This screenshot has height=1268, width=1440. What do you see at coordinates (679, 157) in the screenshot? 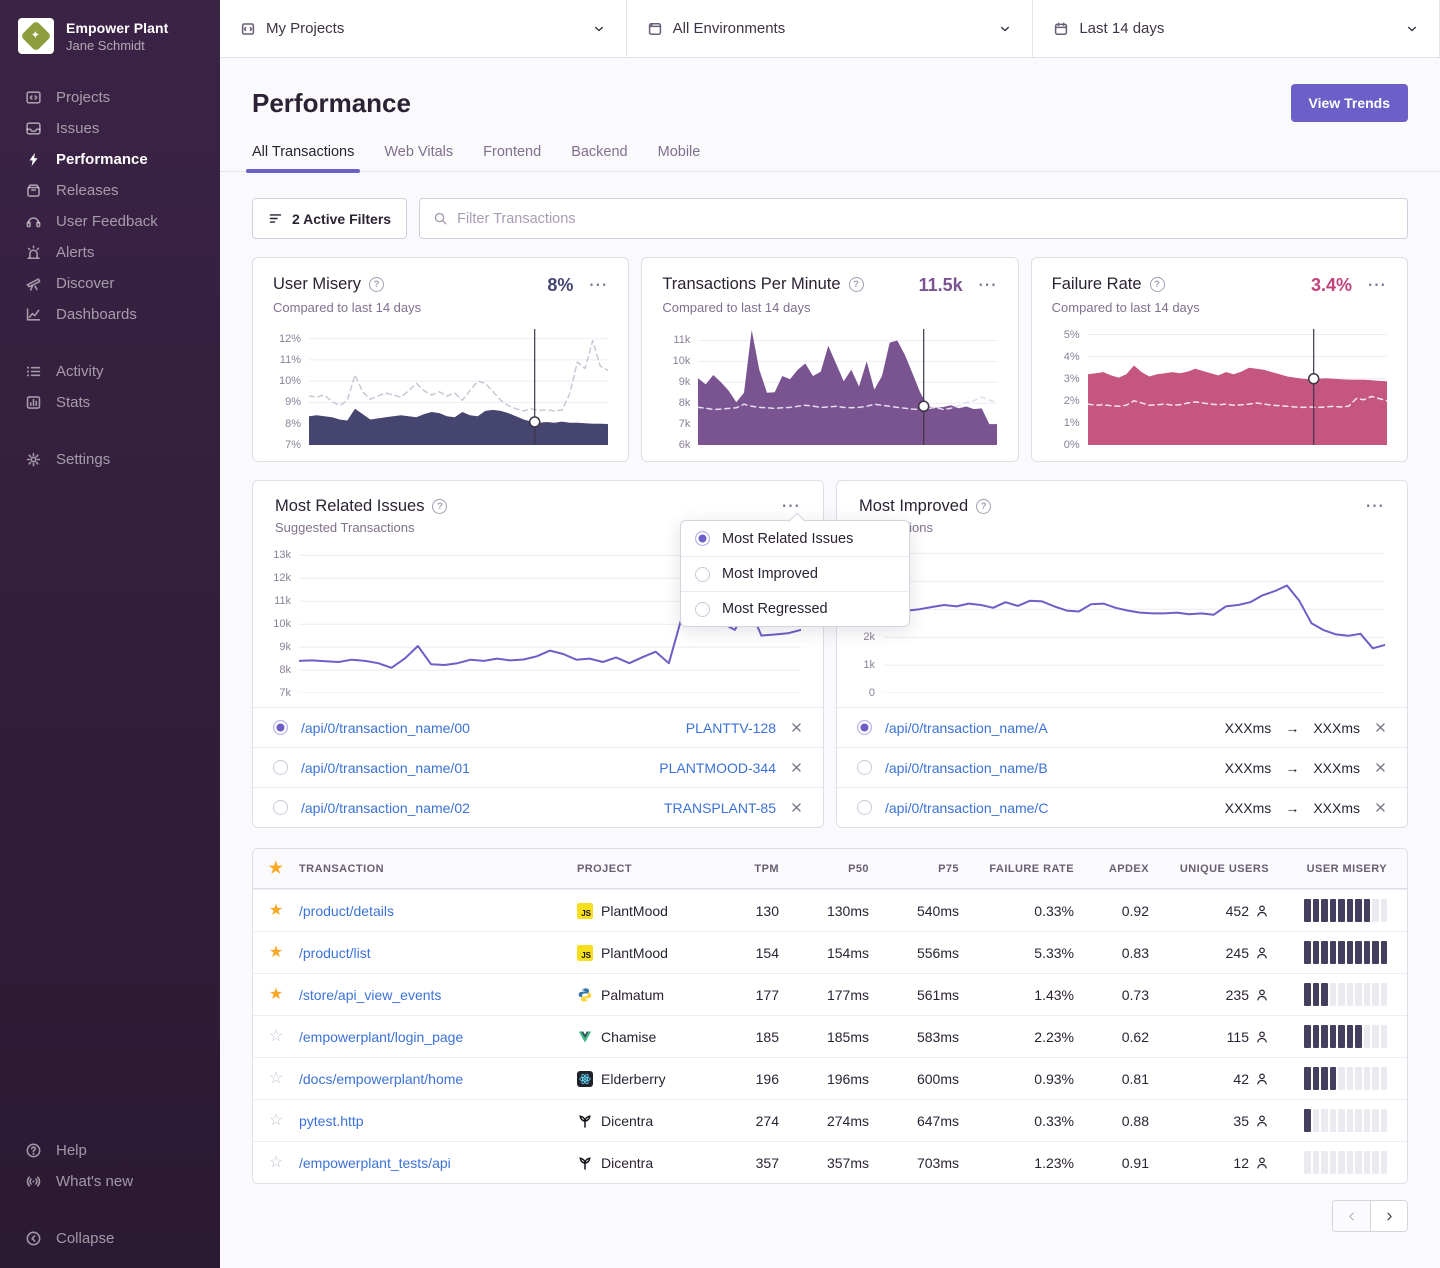
I see `tab: Mobile` at bounding box center [679, 157].